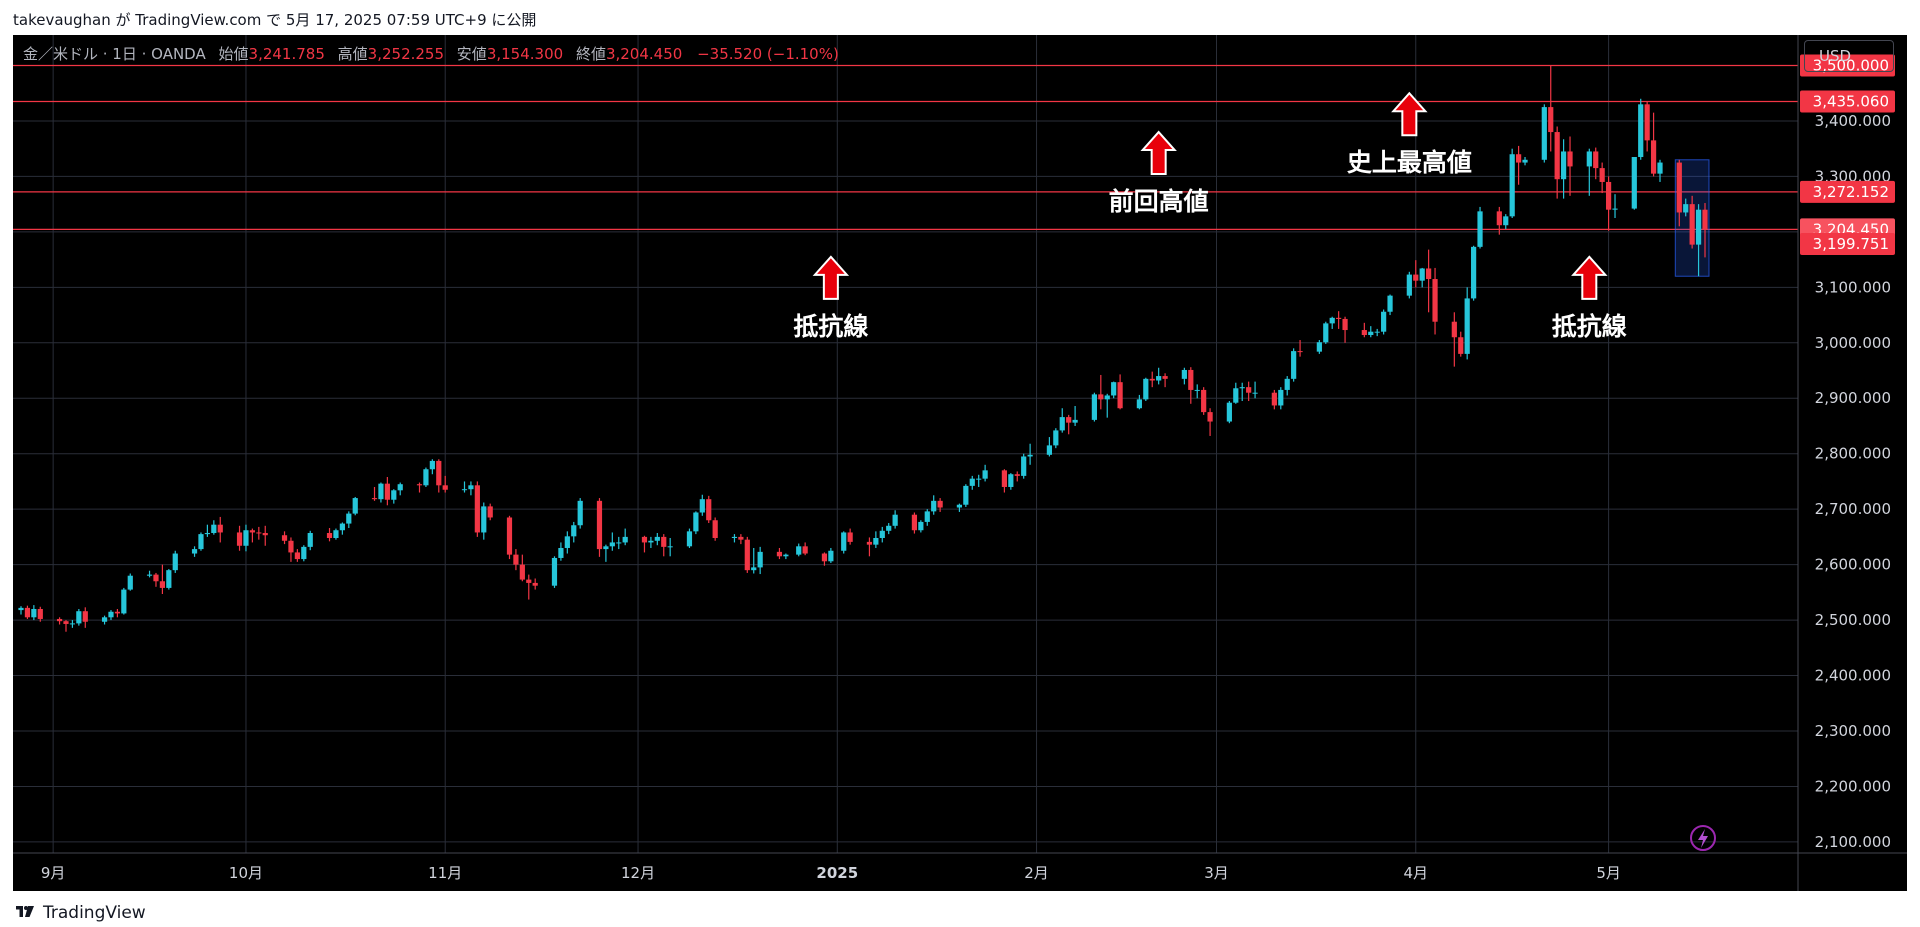  I want to click on y-tick-label: 3,100.000, so click(1853, 287).